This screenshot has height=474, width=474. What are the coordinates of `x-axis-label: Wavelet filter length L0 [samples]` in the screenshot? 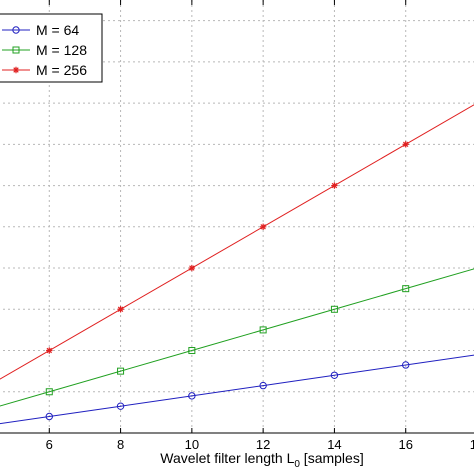 It's located at (261, 460).